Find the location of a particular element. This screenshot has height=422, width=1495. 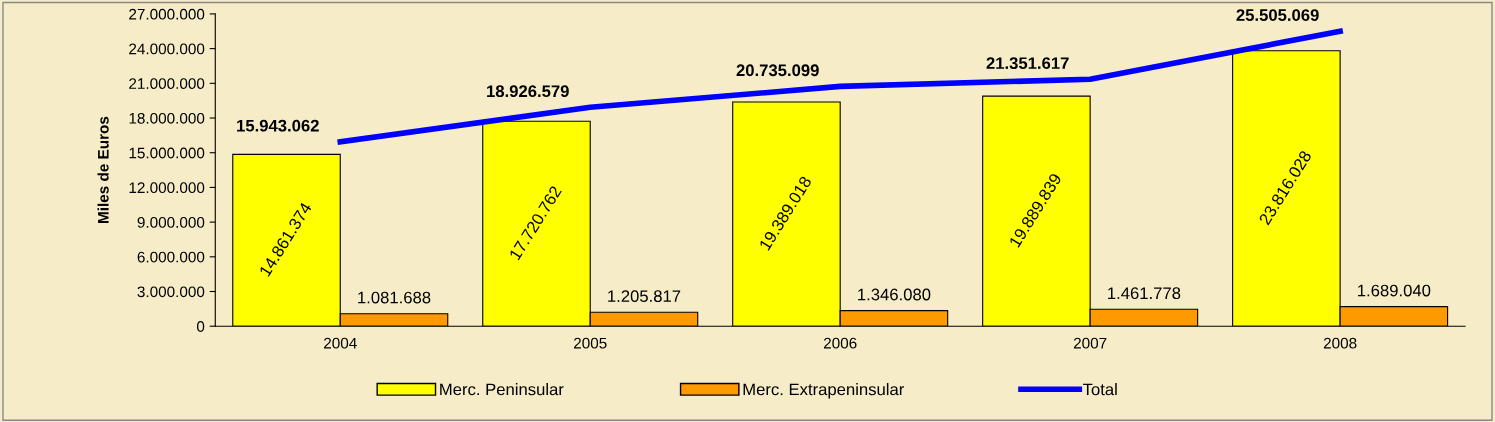

x-tick-label: 2006 is located at coordinates (840, 343).